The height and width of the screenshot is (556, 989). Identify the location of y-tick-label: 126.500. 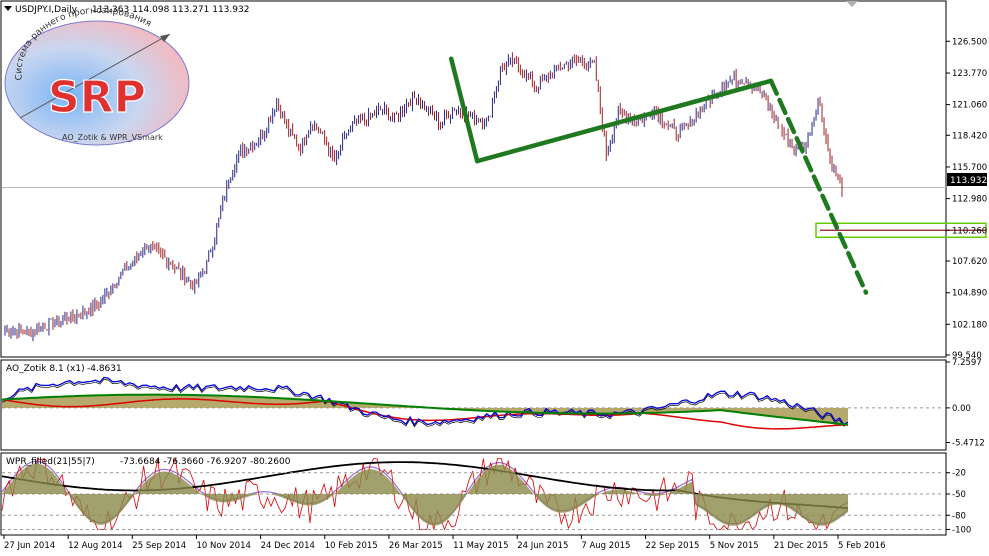
(969, 42).